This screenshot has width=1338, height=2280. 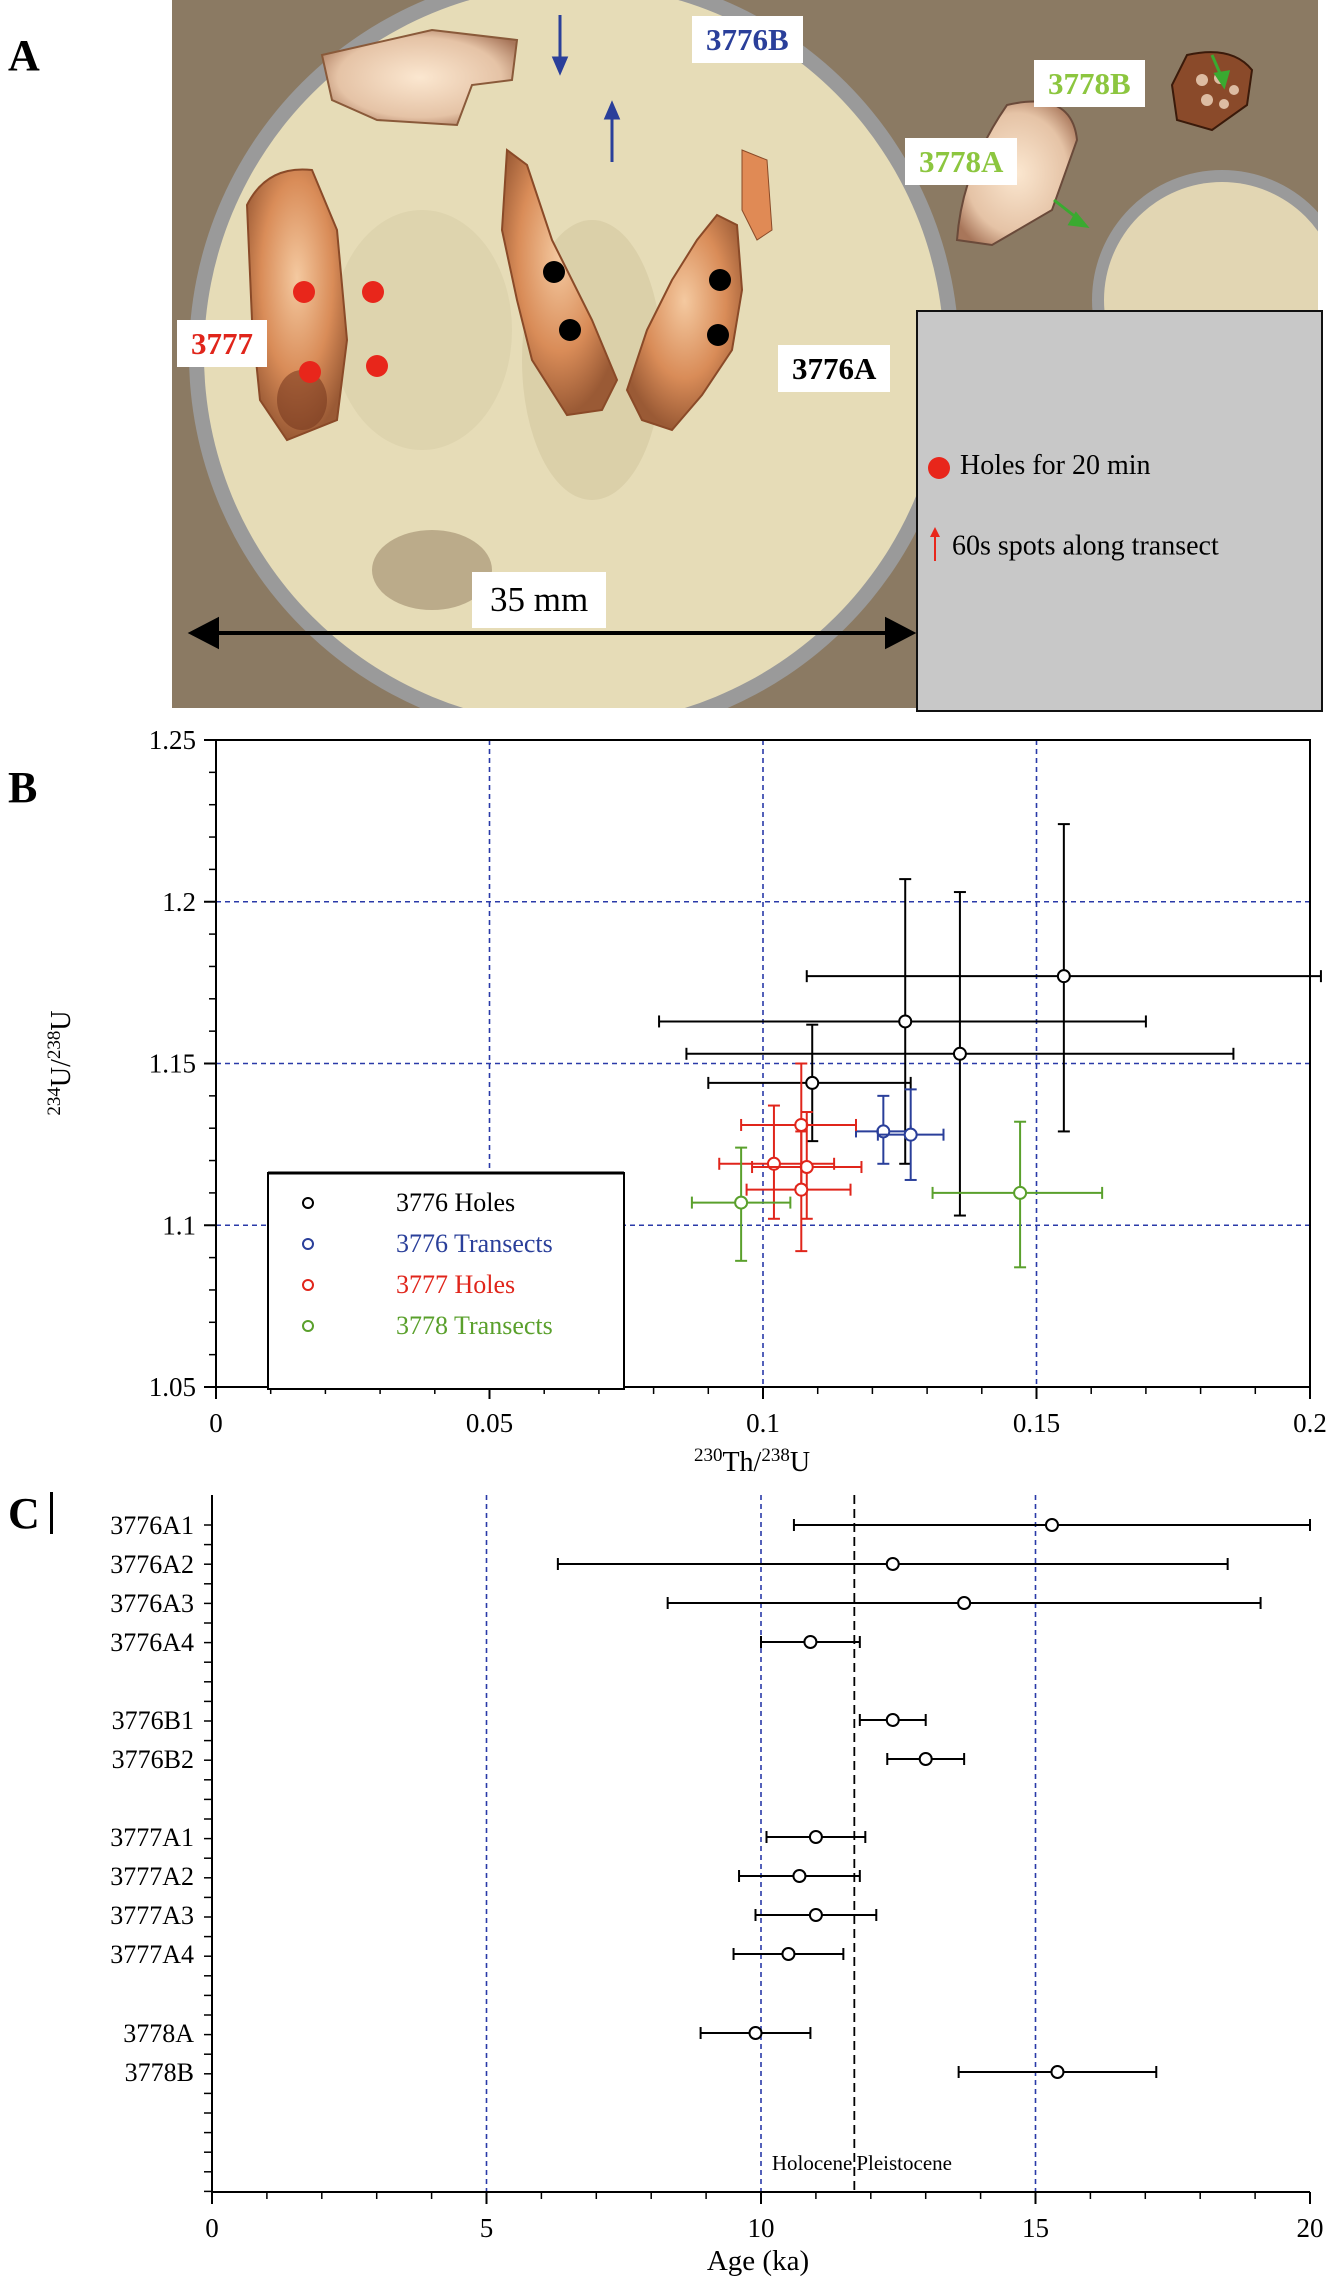 I want to click on c-pleistocene-label: Pleistocene, so click(x=904, y=2163).